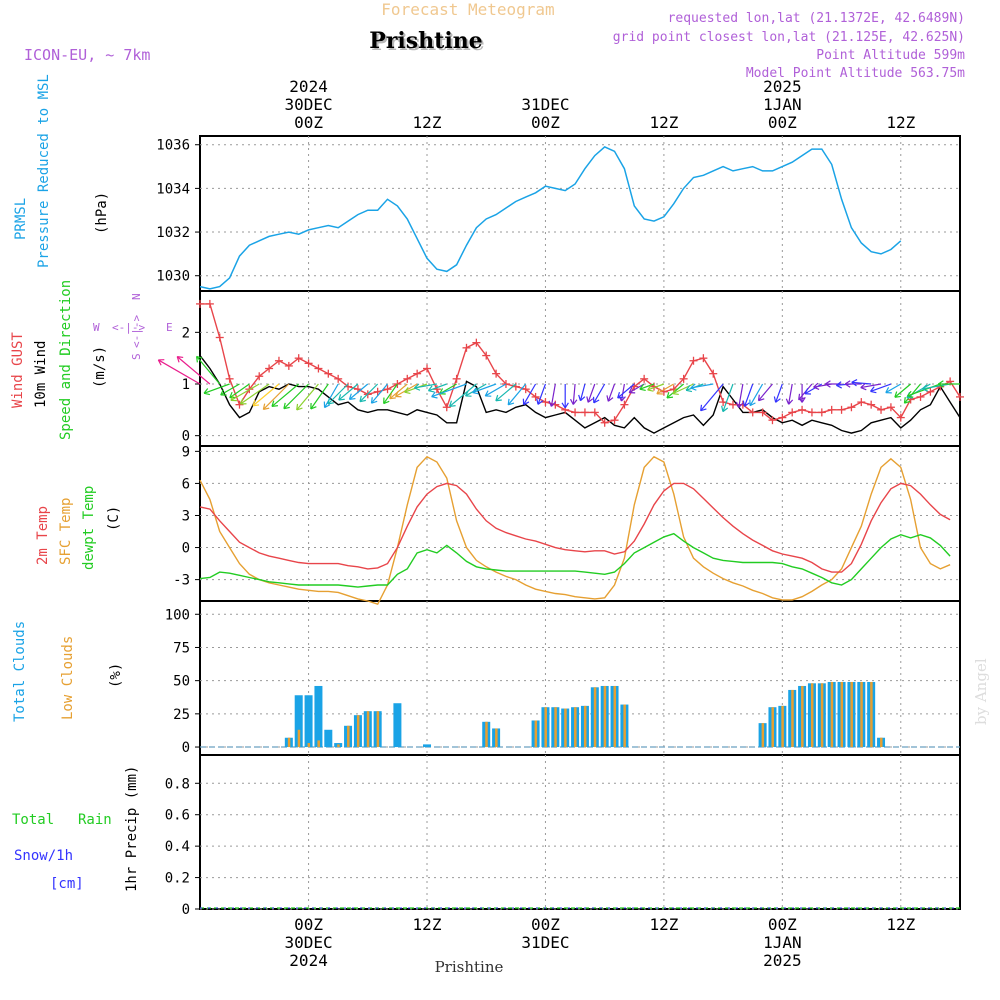 This screenshot has width=1000, height=1000. What do you see at coordinates (181, 682) in the screenshot?
I see `y-tick-label: 50` at bounding box center [181, 682].